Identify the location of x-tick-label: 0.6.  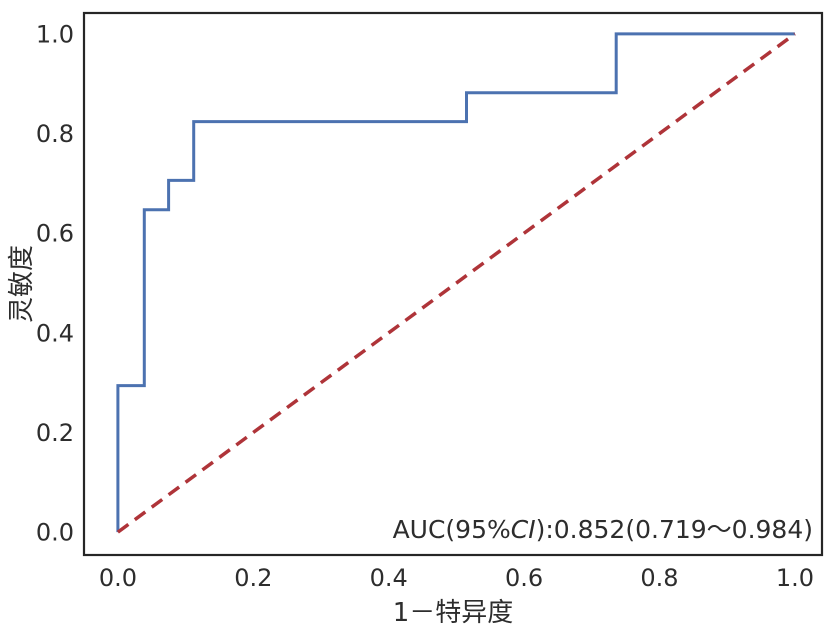
(524, 578).